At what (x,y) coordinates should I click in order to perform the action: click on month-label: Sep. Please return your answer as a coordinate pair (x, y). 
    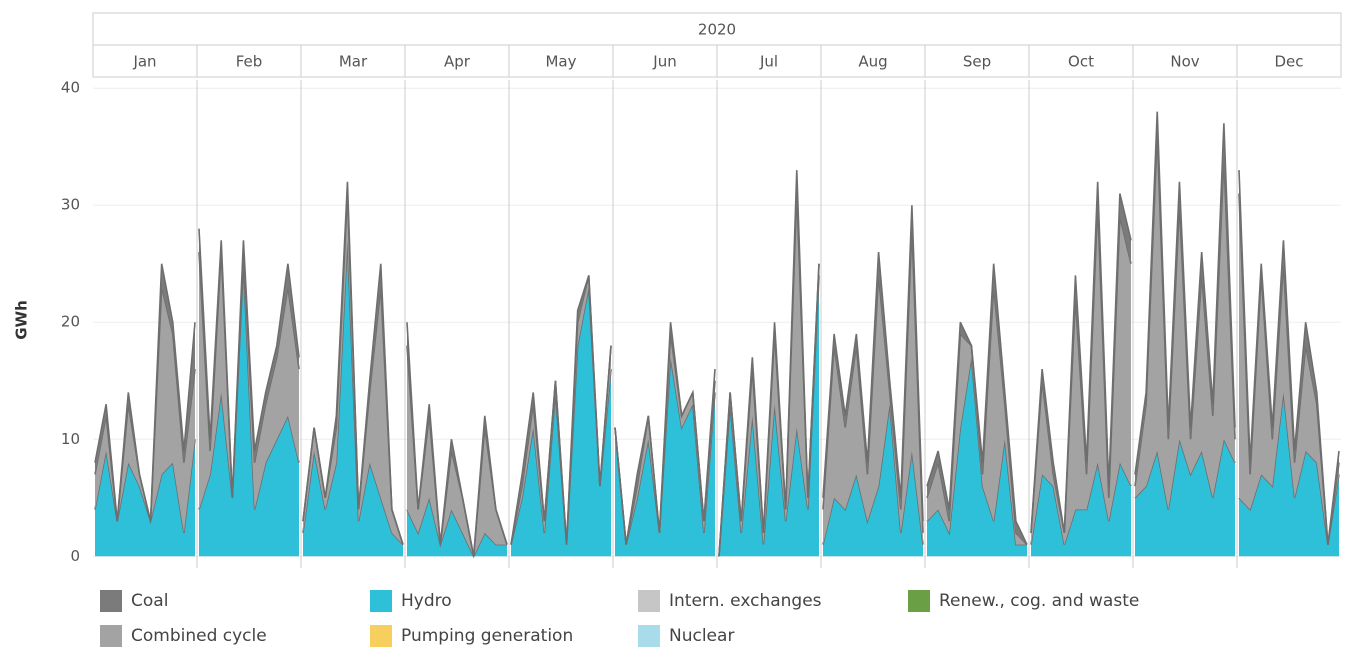
    Looking at the image, I should click on (977, 62).